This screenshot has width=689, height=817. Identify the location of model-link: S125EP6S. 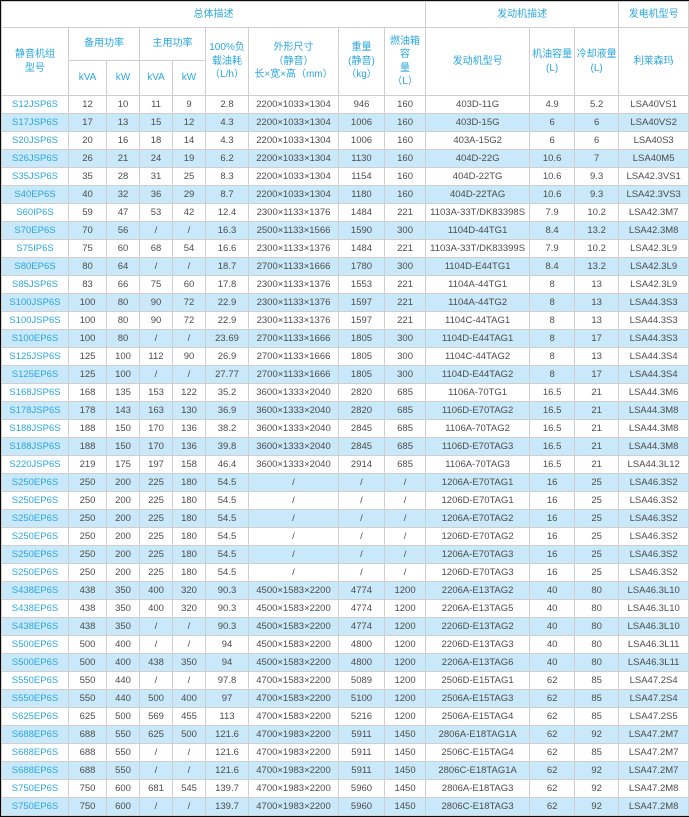
(35, 374).